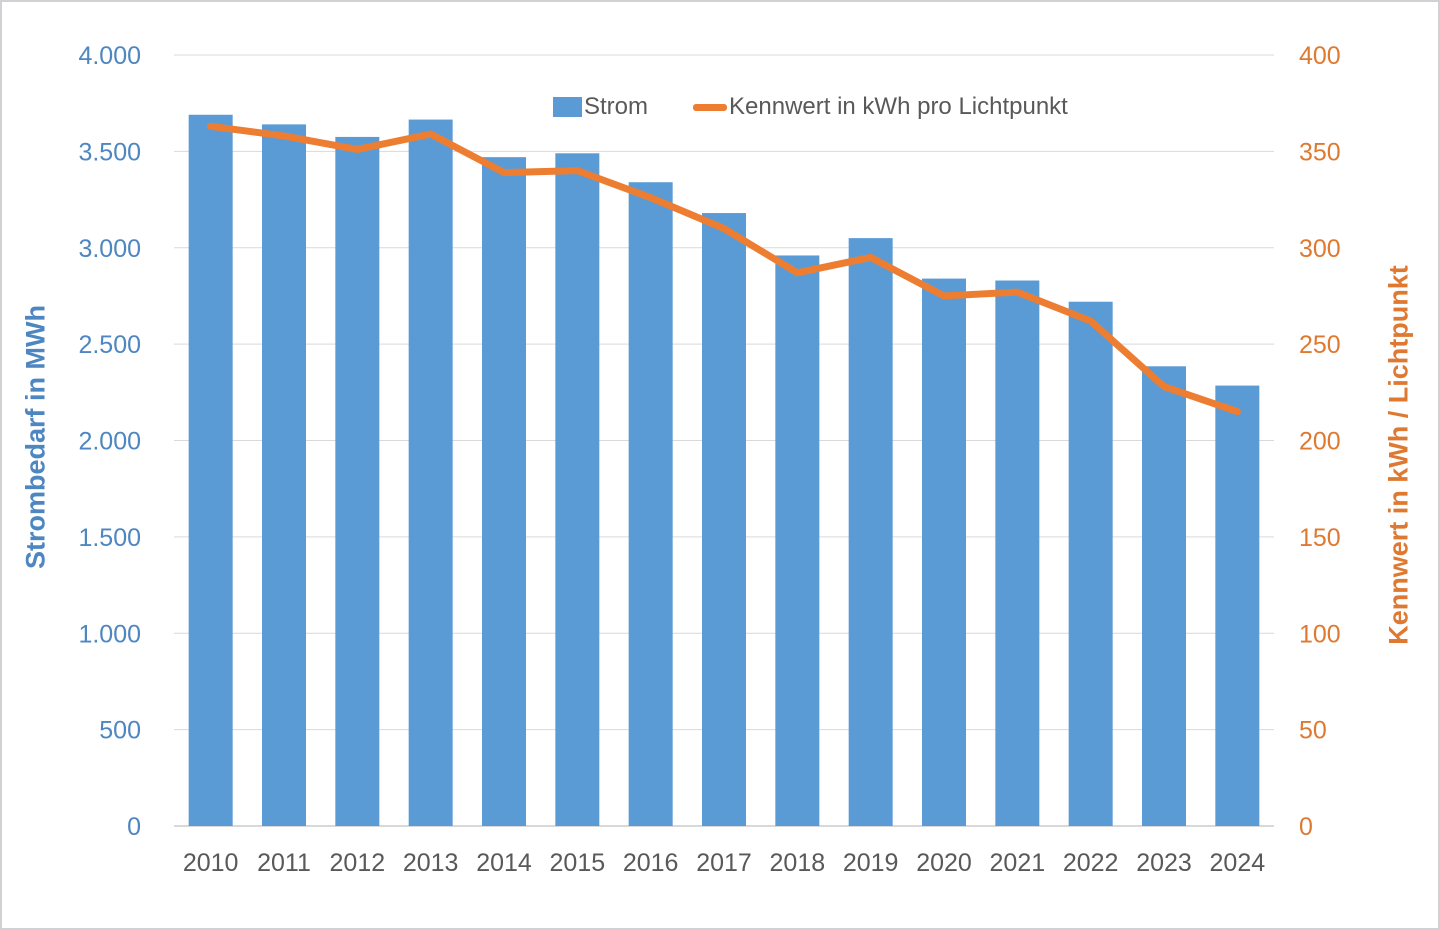 The height and width of the screenshot is (930, 1440). I want to click on bar-2015, so click(577, 490).